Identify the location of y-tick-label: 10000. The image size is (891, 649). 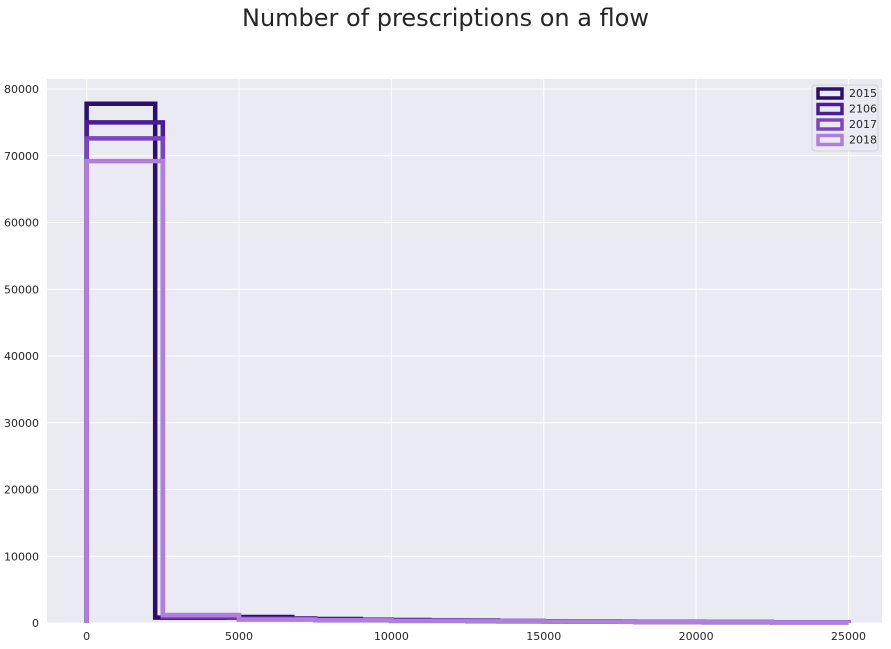
(21, 556).